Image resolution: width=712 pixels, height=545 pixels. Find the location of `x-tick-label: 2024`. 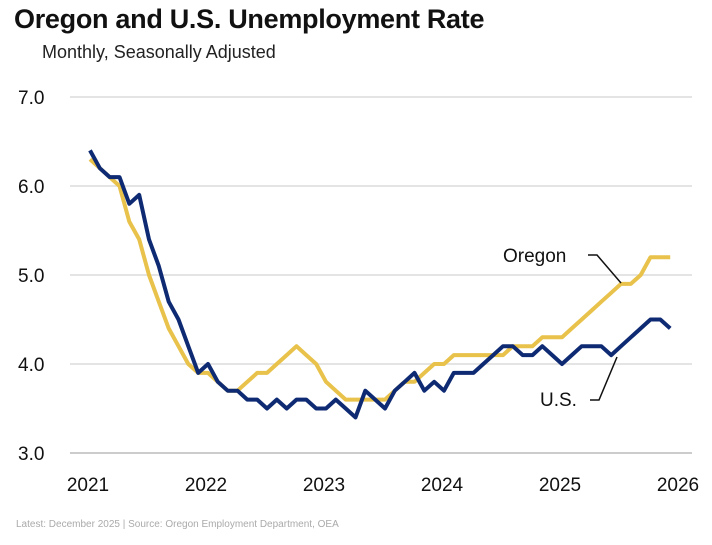

x-tick-label: 2024 is located at coordinates (442, 485).